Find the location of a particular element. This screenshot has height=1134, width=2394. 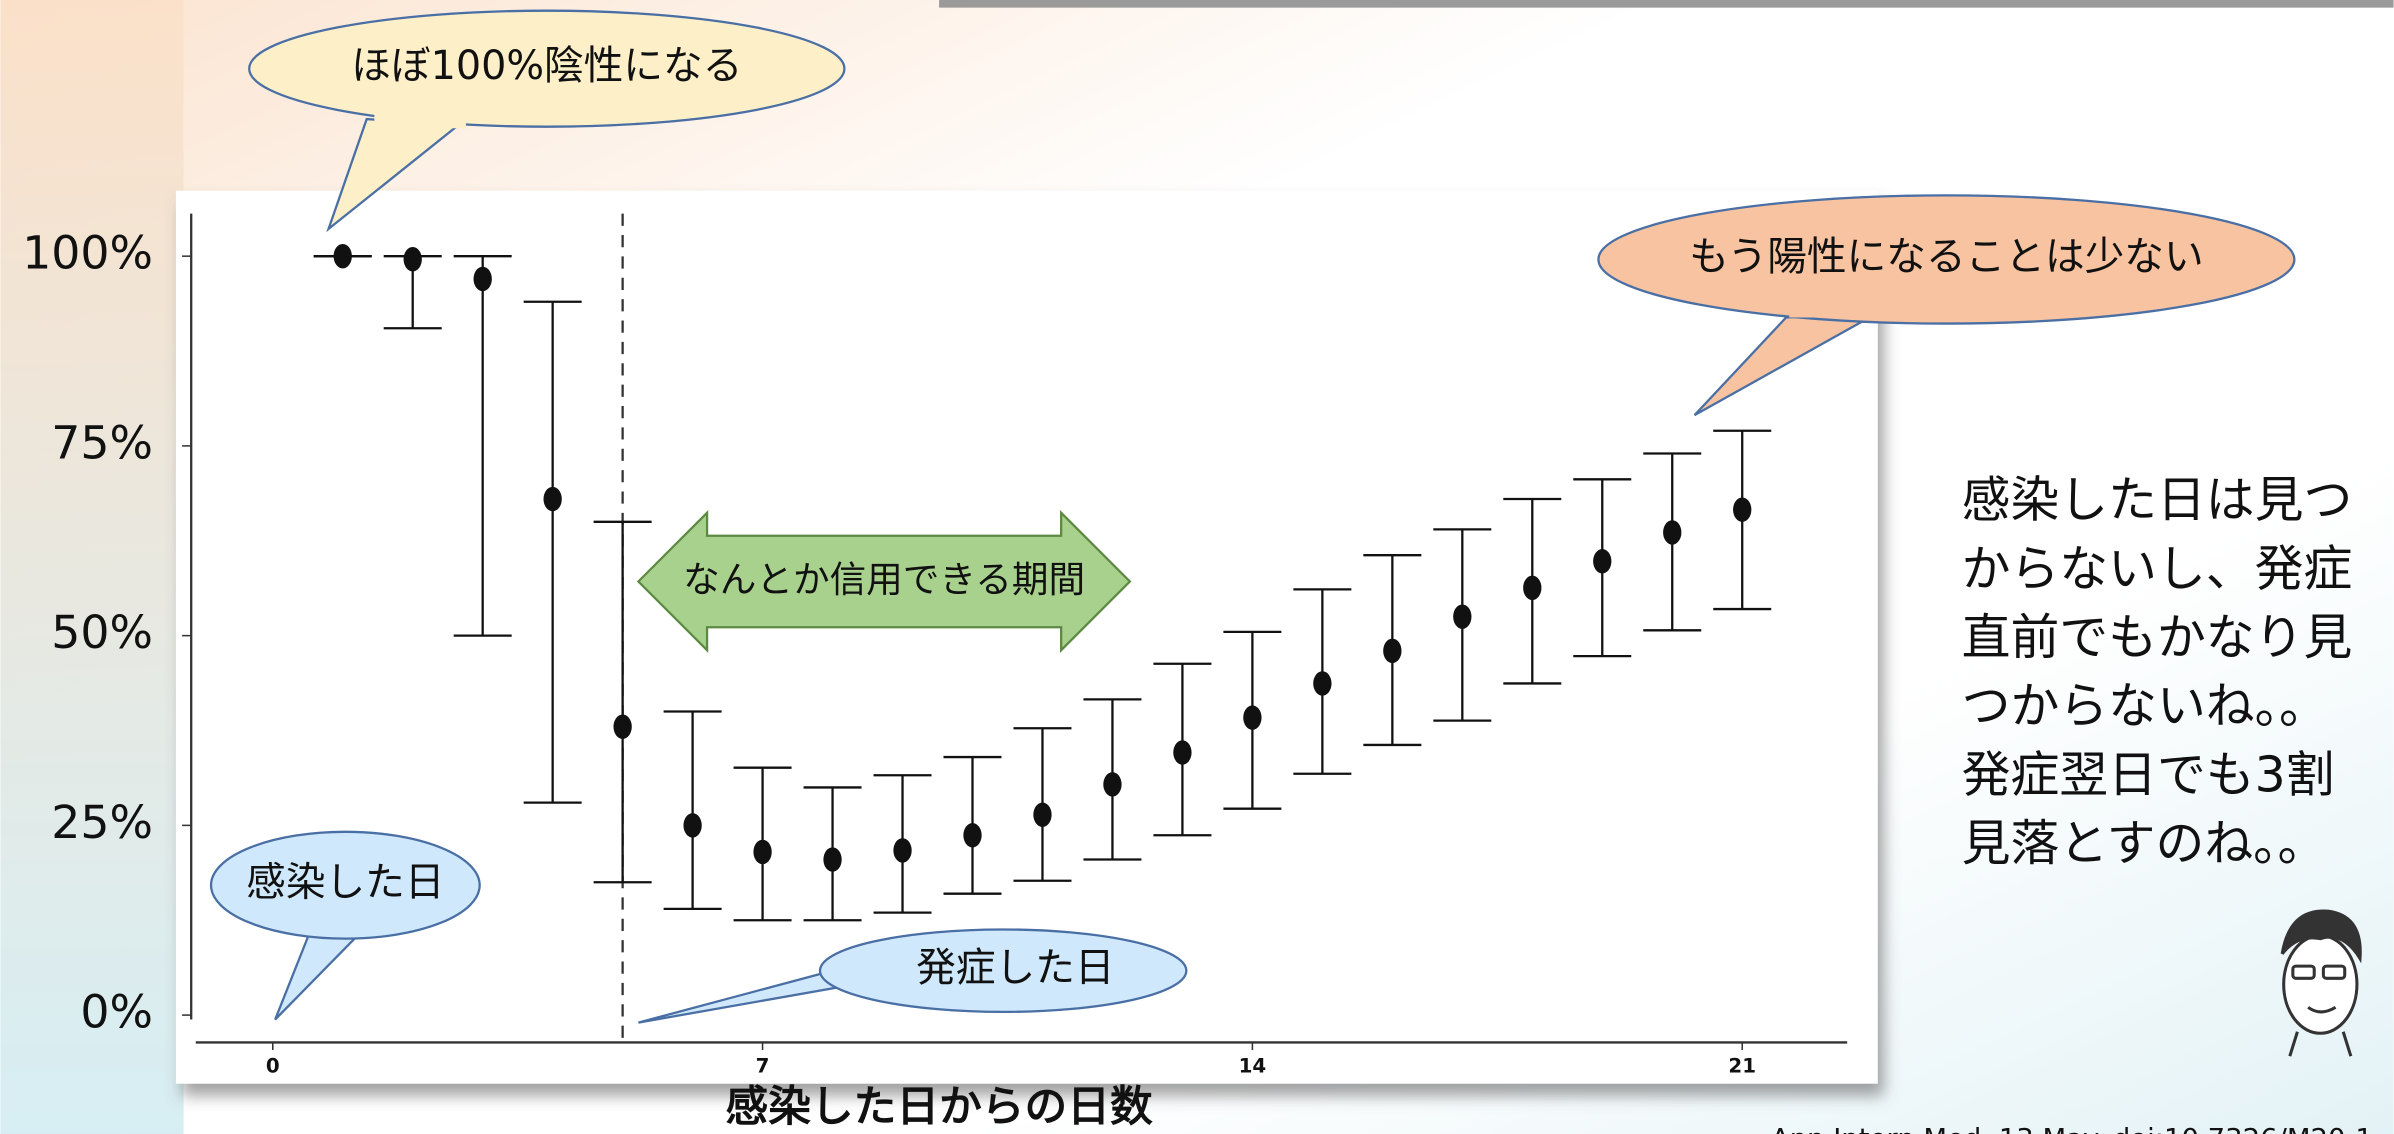

y-tick-label: 0% is located at coordinates (116, 1012).